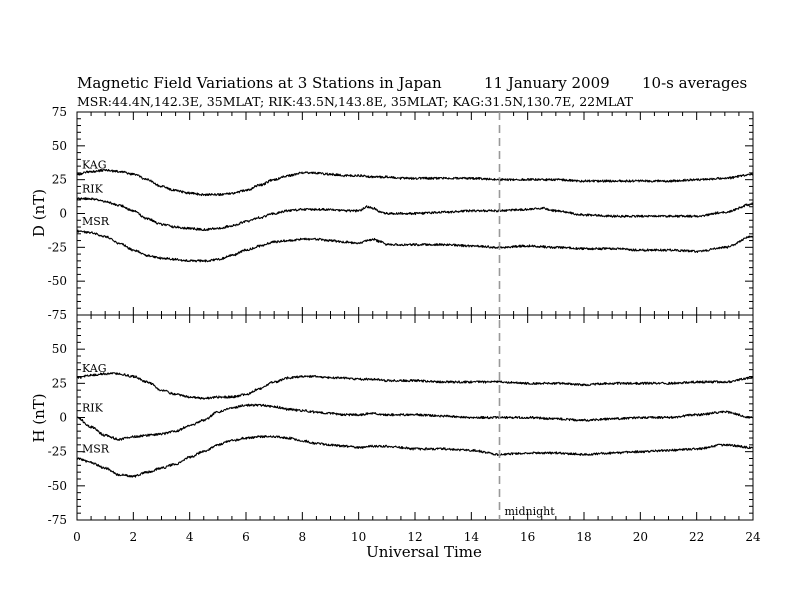 The image size is (792, 612). What do you see at coordinates (303, 537) in the screenshot?
I see `x-tick-label: 8` at bounding box center [303, 537].